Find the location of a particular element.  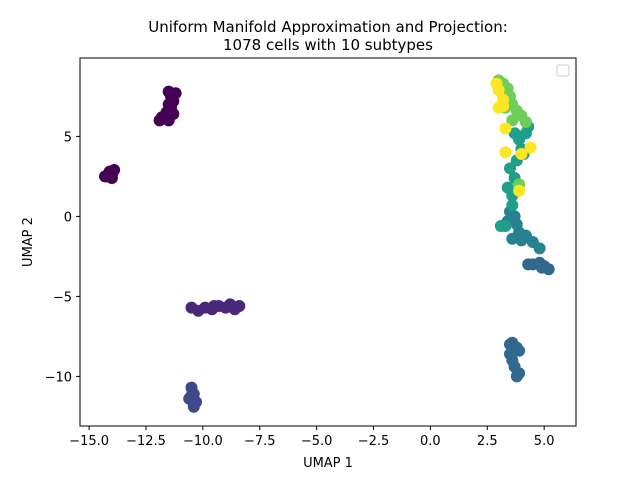

x-tick-label-2: −10.0 is located at coordinates (203, 441).